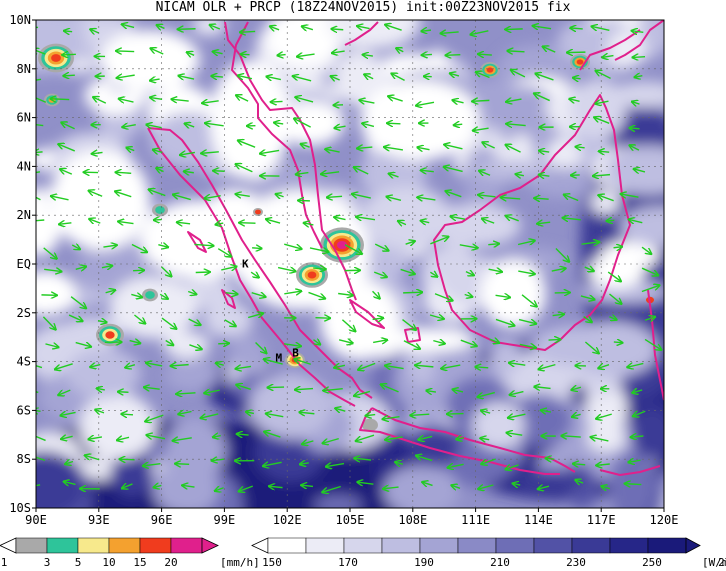 The height and width of the screenshot is (571, 726). What do you see at coordinates (24, 313) in the screenshot?
I see `y-tick-label: 2S` at bounding box center [24, 313].